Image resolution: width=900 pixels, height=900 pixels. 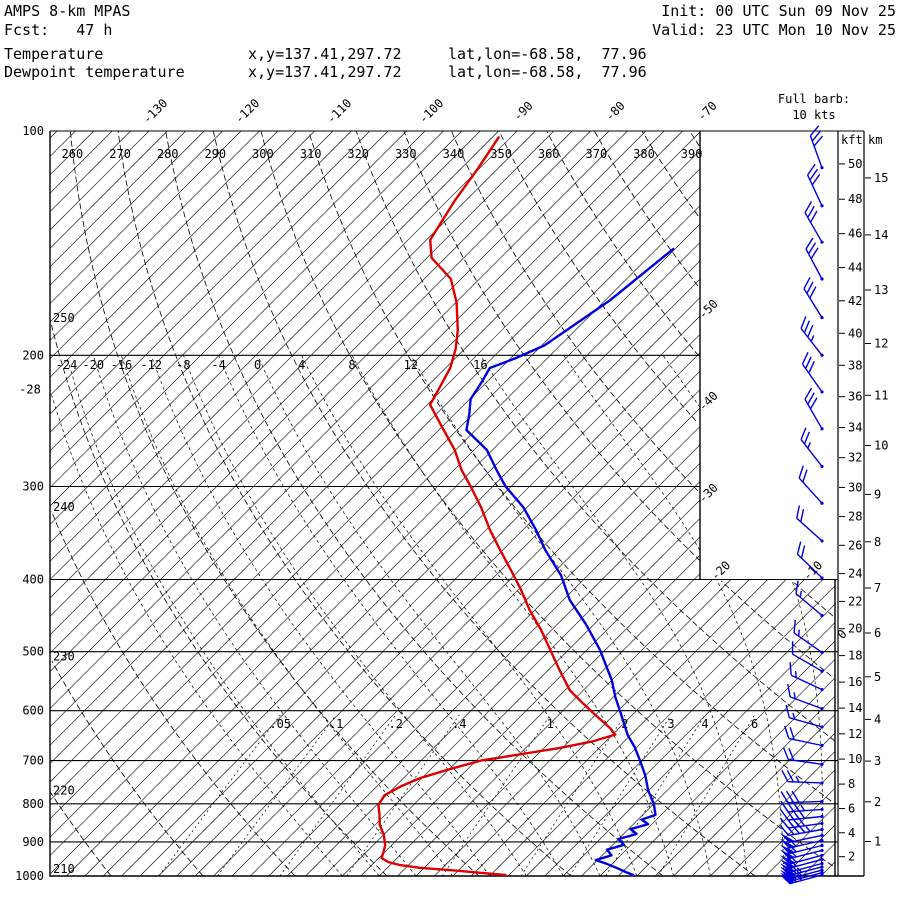 What do you see at coordinates (280, 724) in the screenshot?
I see `svg-text: .05` at bounding box center [280, 724].